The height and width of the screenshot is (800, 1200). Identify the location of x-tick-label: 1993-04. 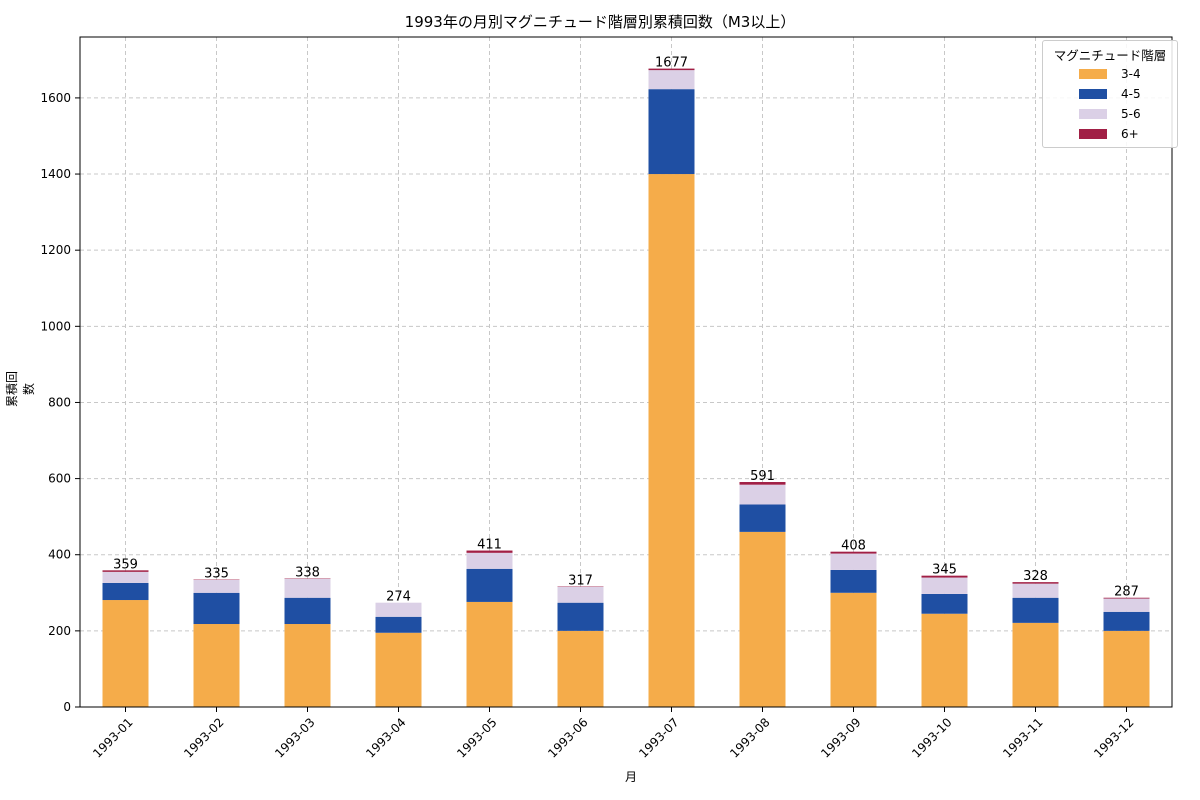
(385, 737).